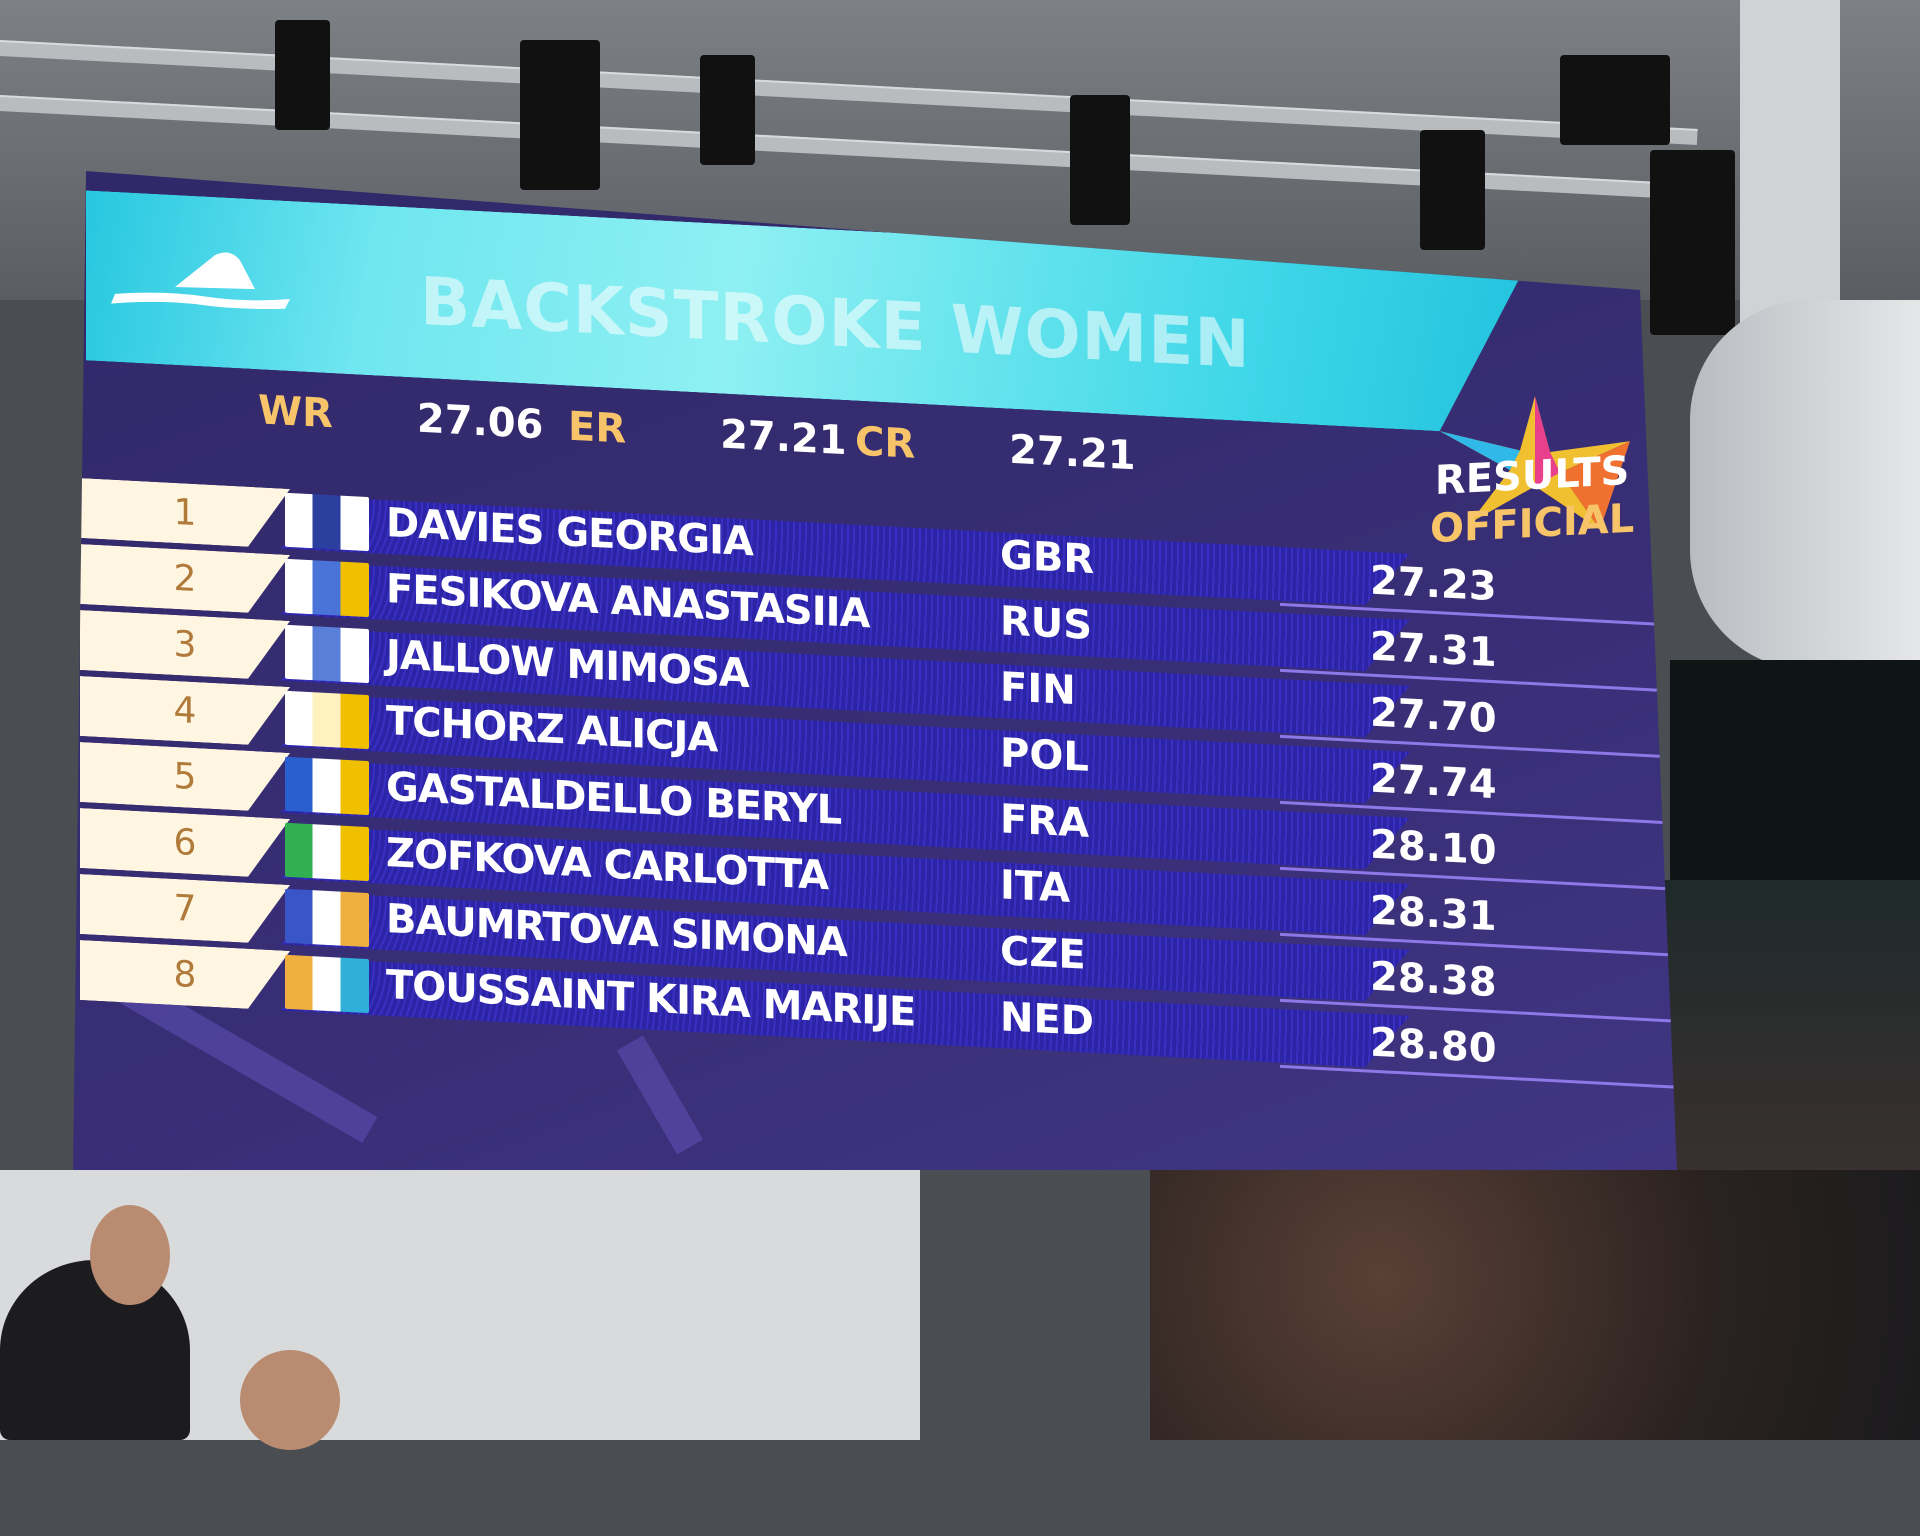 The width and height of the screenshot is (1920, 1536). Describe the element at coordinates (185, 579) in the screenshot. I see `rank: 2` at that location.